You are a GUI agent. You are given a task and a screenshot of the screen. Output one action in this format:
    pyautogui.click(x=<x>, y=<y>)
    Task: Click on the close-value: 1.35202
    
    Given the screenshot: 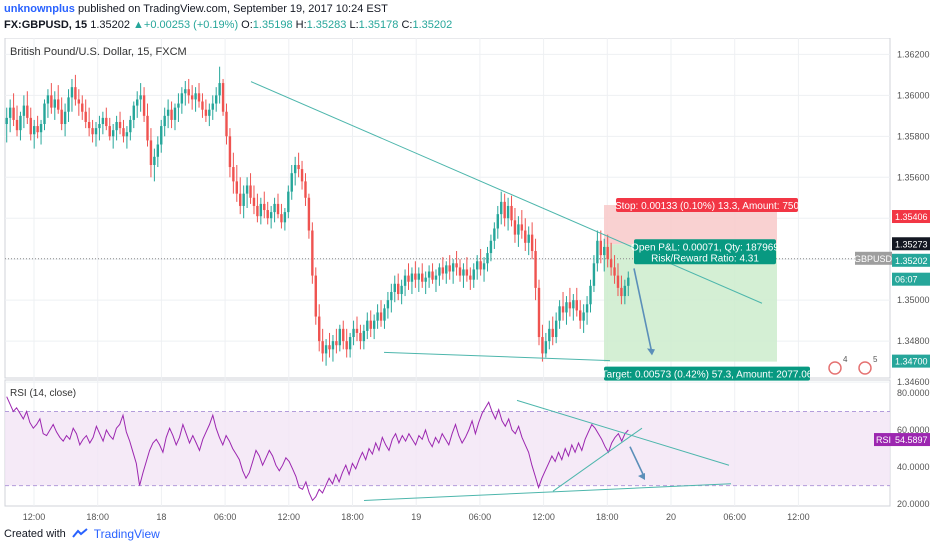 What is the action you would take?
    pyautogui.click(x=432, y=25)
    